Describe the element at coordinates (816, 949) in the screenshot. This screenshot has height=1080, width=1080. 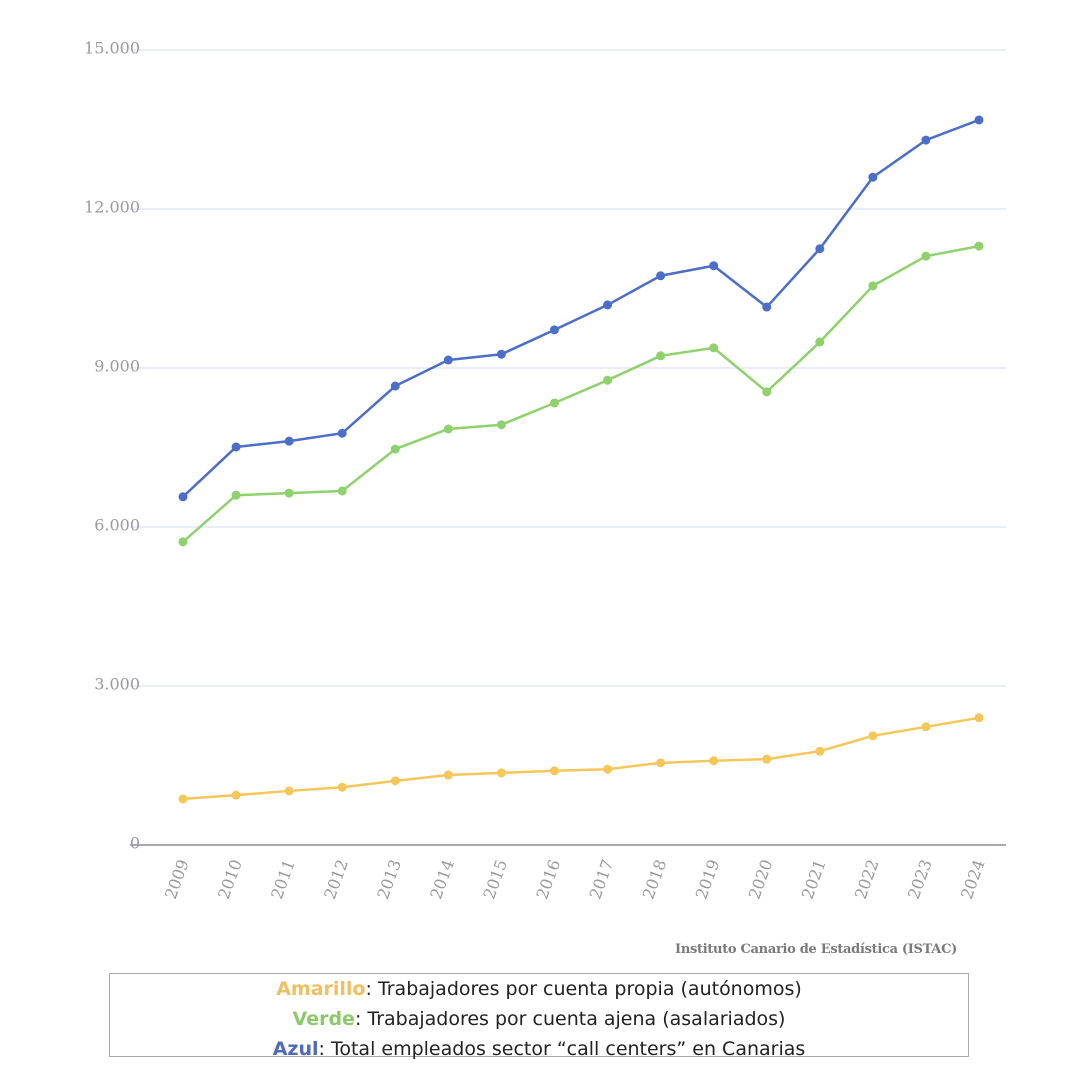
I see `source-note: Instituto Canario de Estadística (ISTAC)` at that location.